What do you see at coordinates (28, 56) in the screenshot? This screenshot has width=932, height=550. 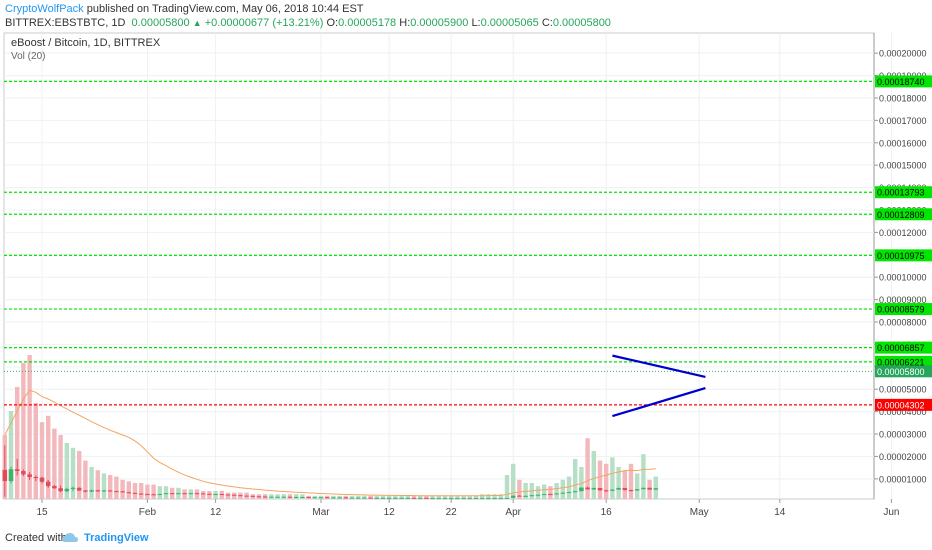 I see `volume-legend: Vol (20)` at bounding box center [28, 56].